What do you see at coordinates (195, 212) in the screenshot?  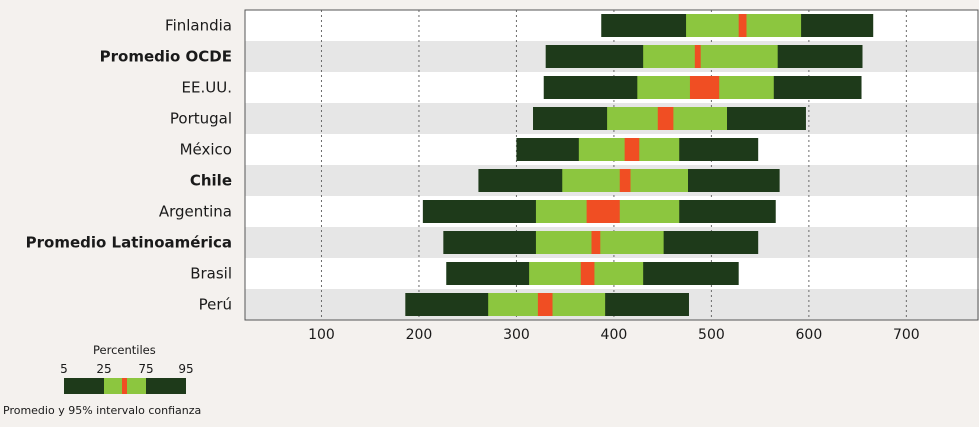 I see `category-label: Argentina` at bounding box center [195, 212].